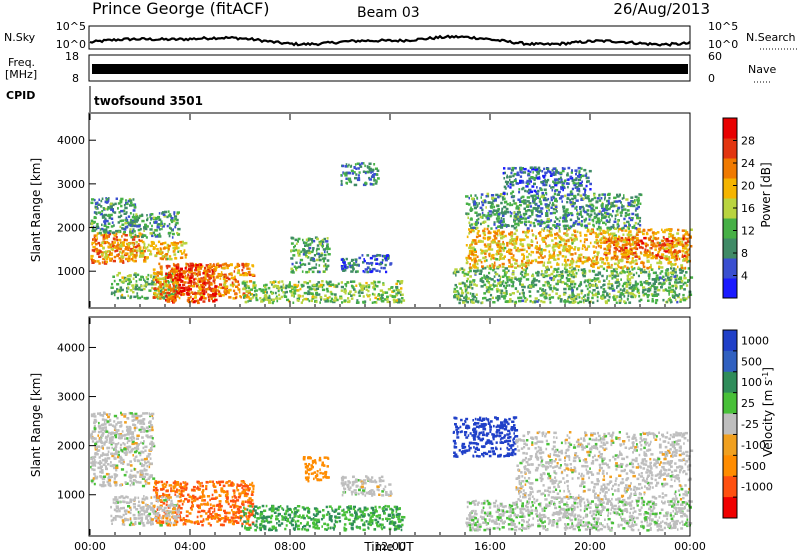 The width and height of the screenshot is (800, 554). Describe the element at coordinates (71, 26) in the screenshot. I see `nsky-tick-top: 10^5` at that location.